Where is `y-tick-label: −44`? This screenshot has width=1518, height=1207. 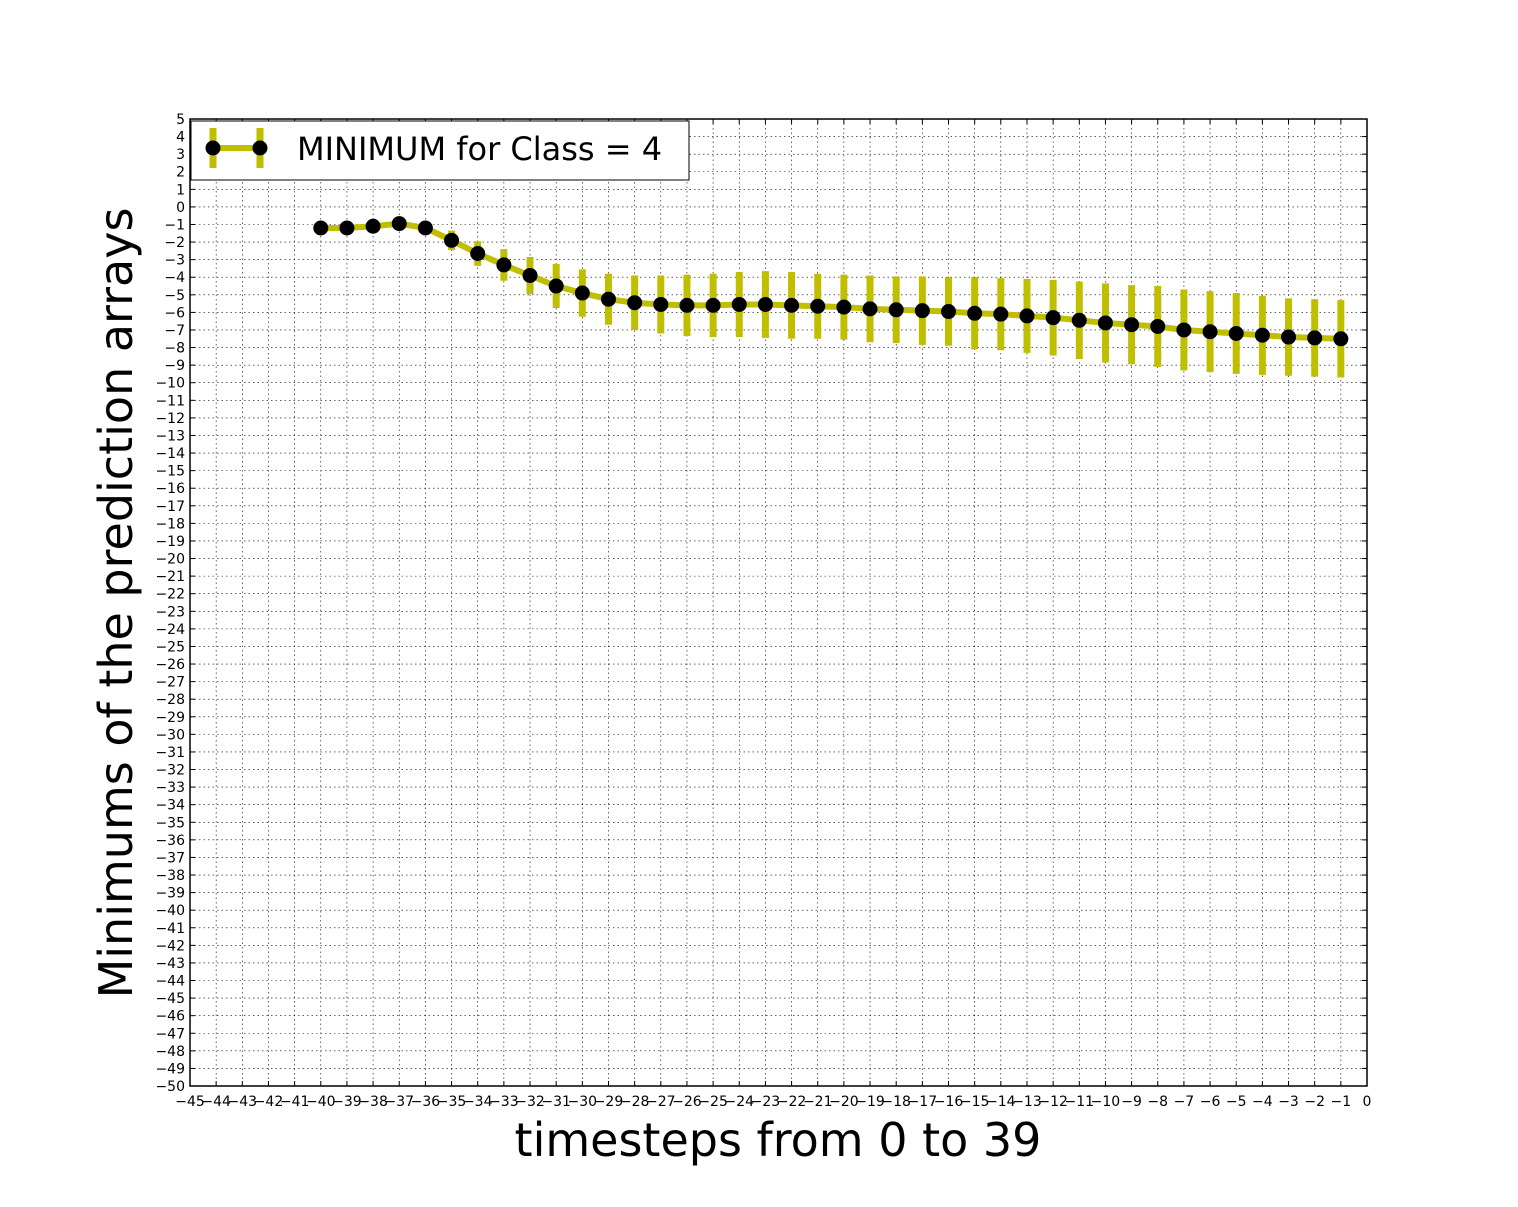 y-tick-label: −44 is located at coordinates (170, 982).